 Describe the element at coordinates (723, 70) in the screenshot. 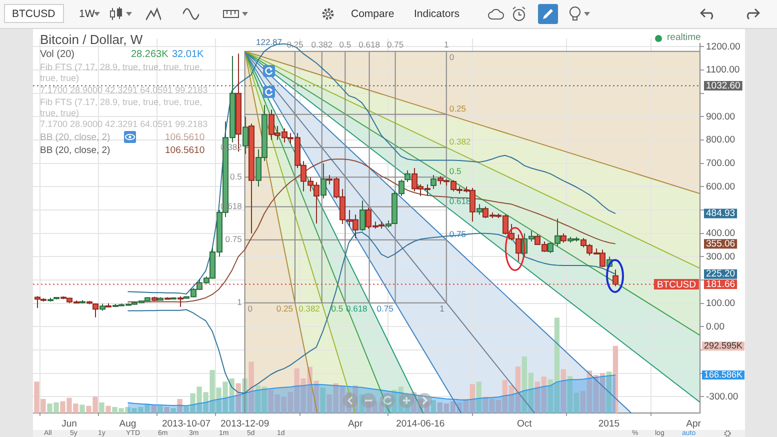

I see `y-tick-label: 1100.00` at that location.